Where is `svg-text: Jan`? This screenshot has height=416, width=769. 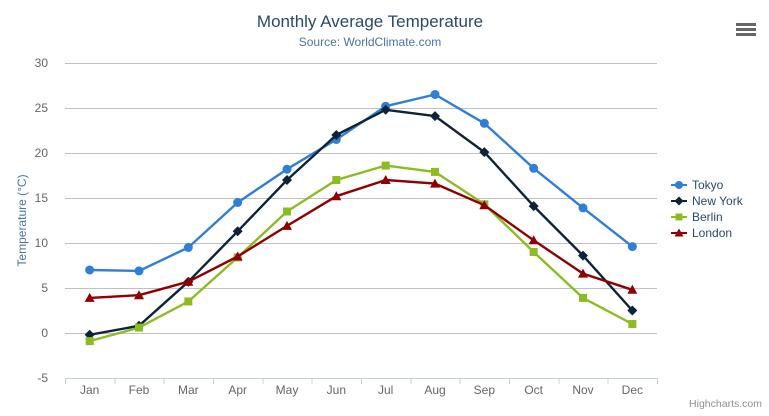
svg-text: Jan is located at coordinates (89, 390).